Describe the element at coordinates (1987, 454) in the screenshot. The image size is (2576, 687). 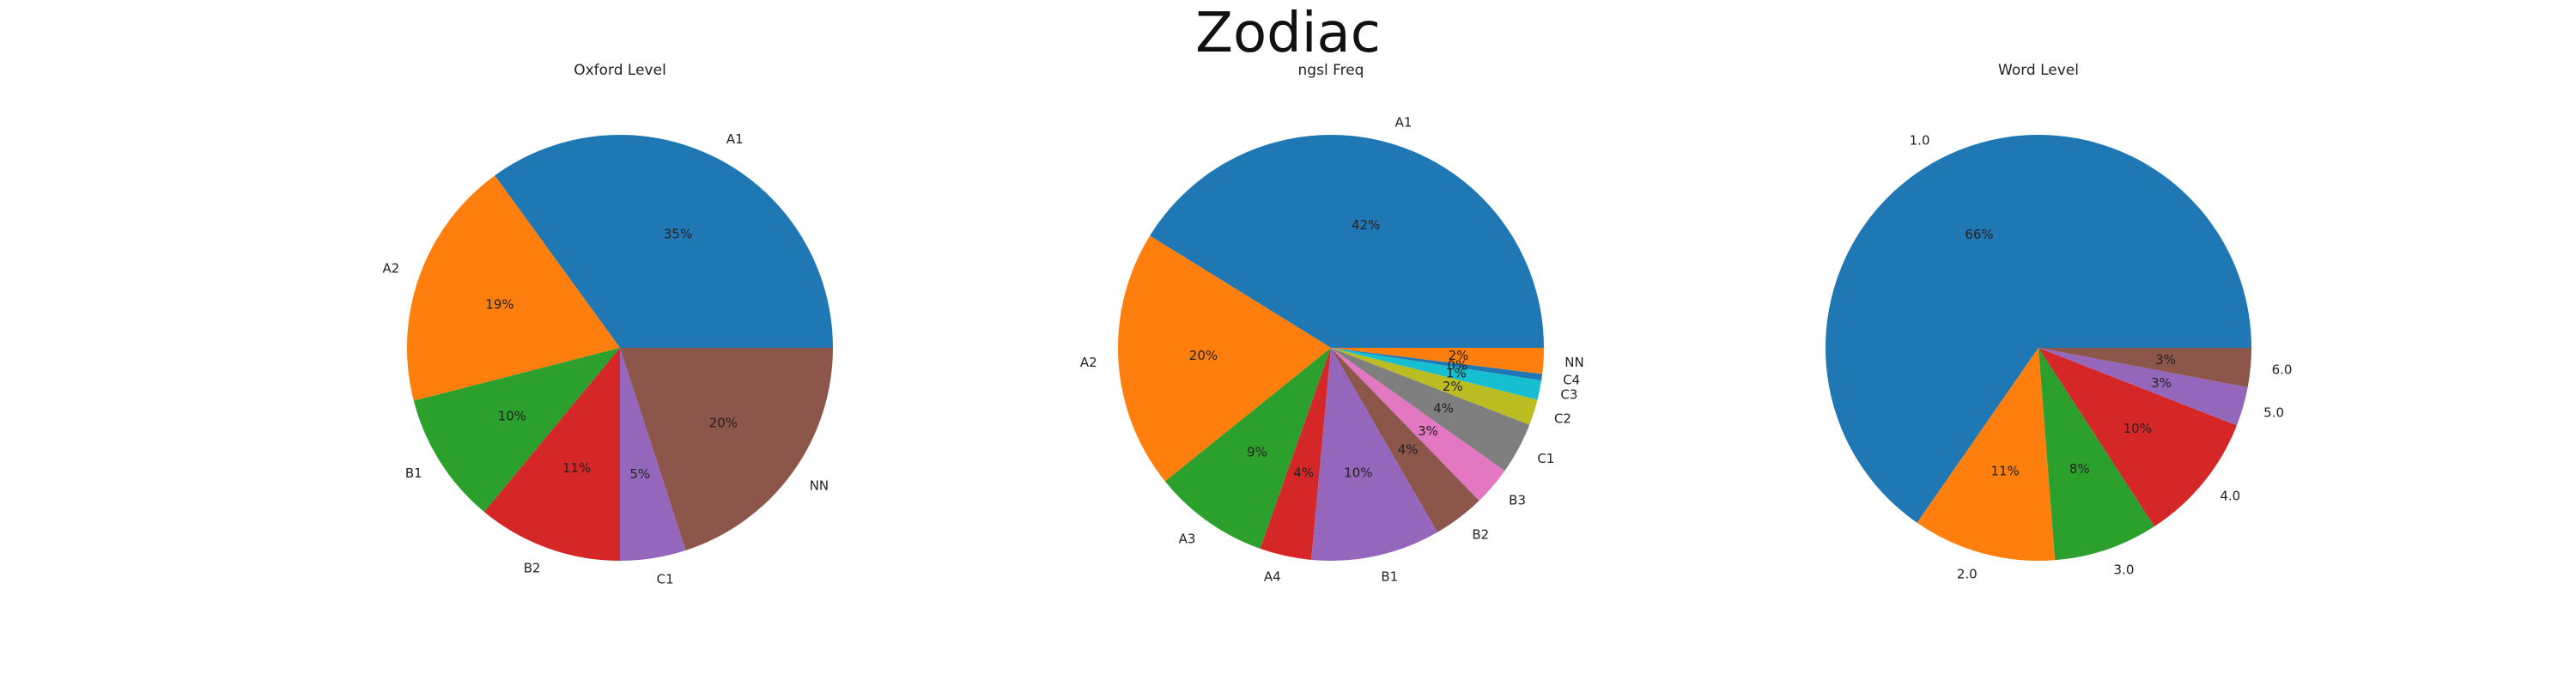
I see `pie-slice-2.0` at that location.